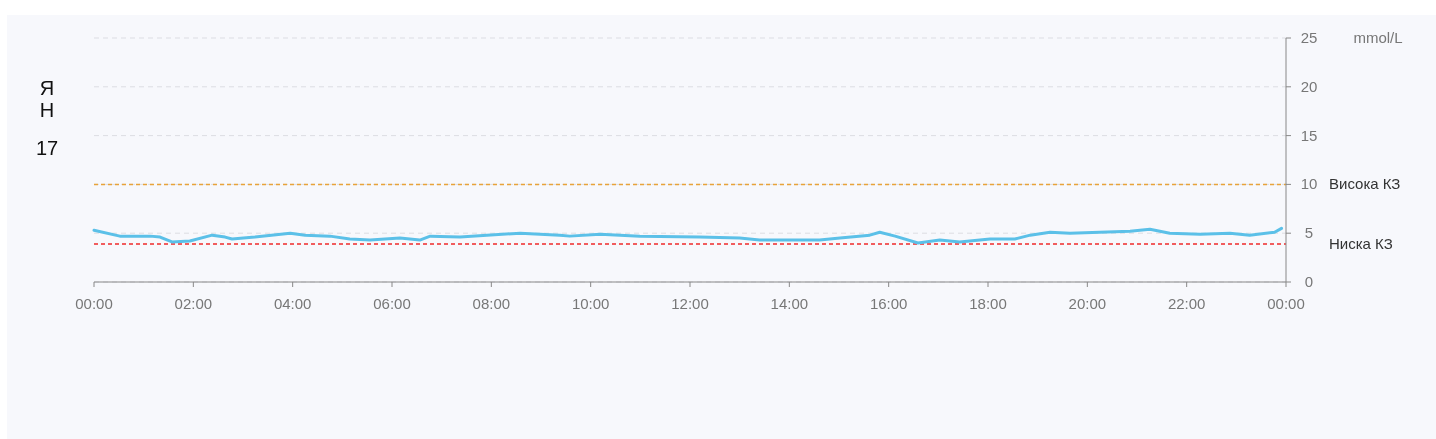 The image size is (1436, 439). What do you see at coordinates (292, 303) in the screenshot?
I see `x-tick-label: 04:00` at bounding box center [292, 303].